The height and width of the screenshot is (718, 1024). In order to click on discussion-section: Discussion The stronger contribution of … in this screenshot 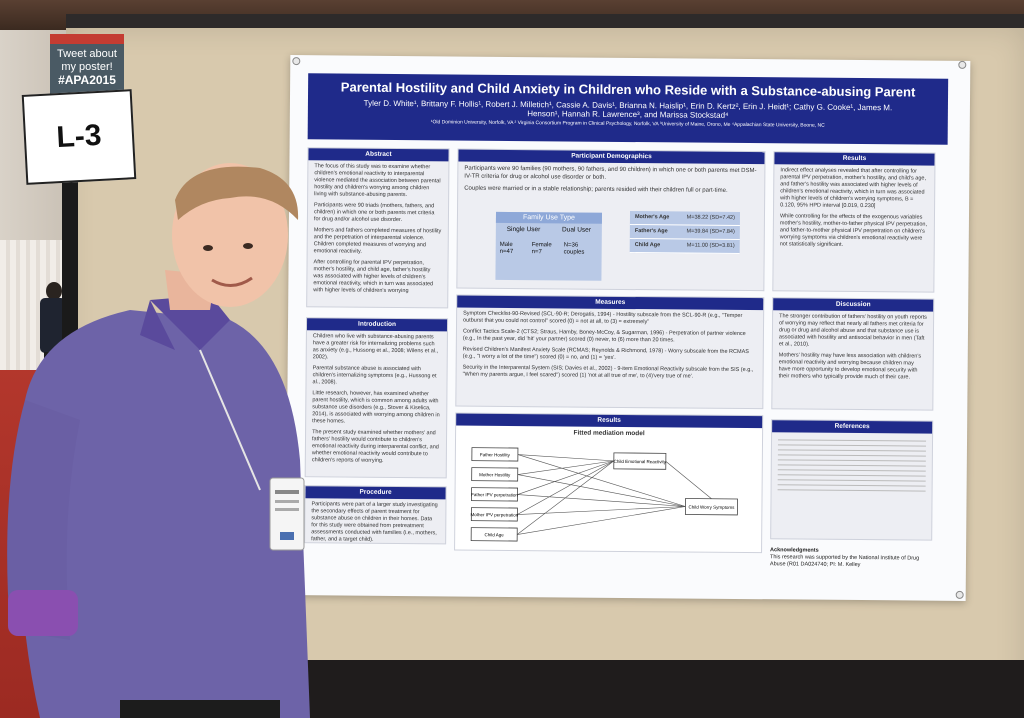, I will do `click(853, 354)`.